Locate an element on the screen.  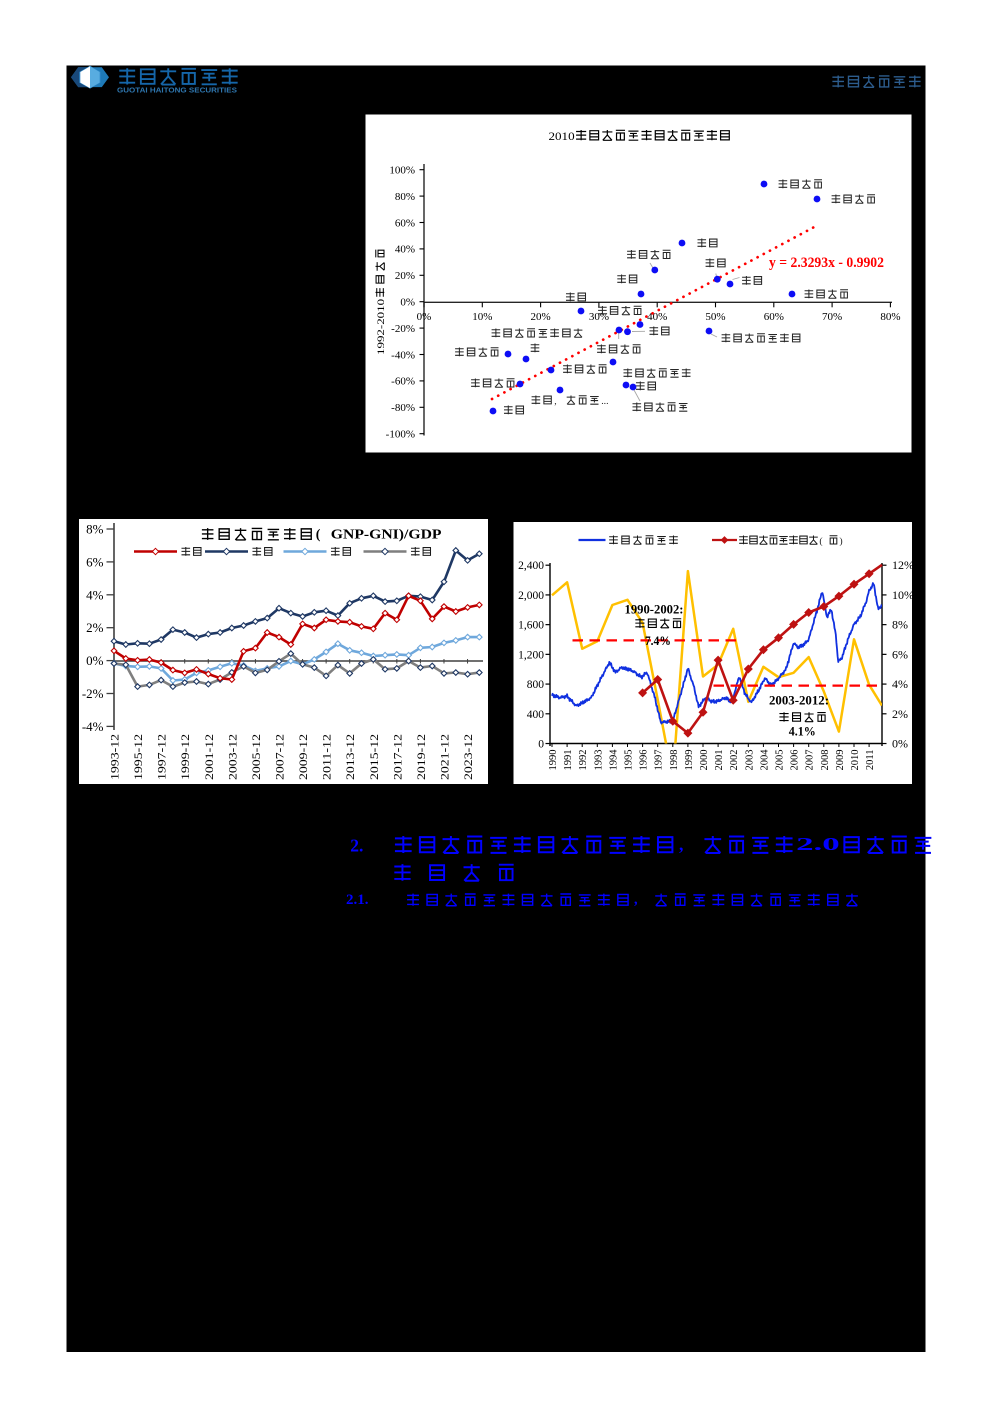
svg-text: 2005 is located at coordinates (780, 760).